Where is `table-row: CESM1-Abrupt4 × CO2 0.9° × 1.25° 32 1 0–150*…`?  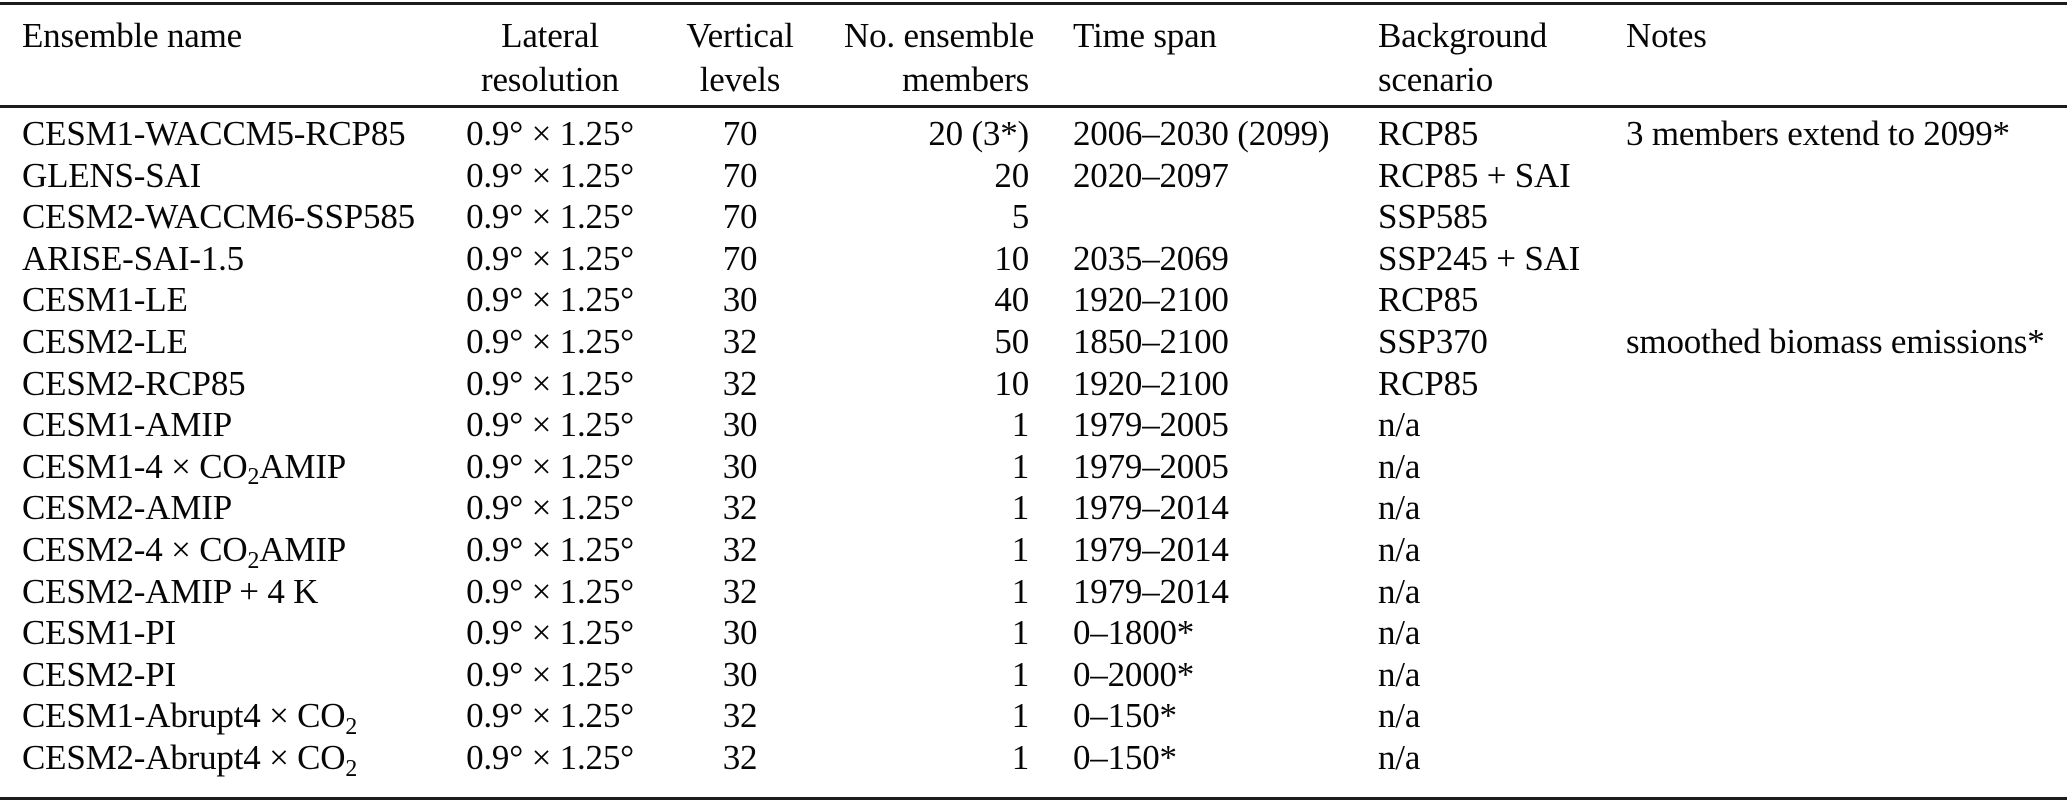 table-row: CESM1-Abrupt4 × CO2 0.9° × 1.25° 32 1 0–150*… is located at coordinates (1033, 717).